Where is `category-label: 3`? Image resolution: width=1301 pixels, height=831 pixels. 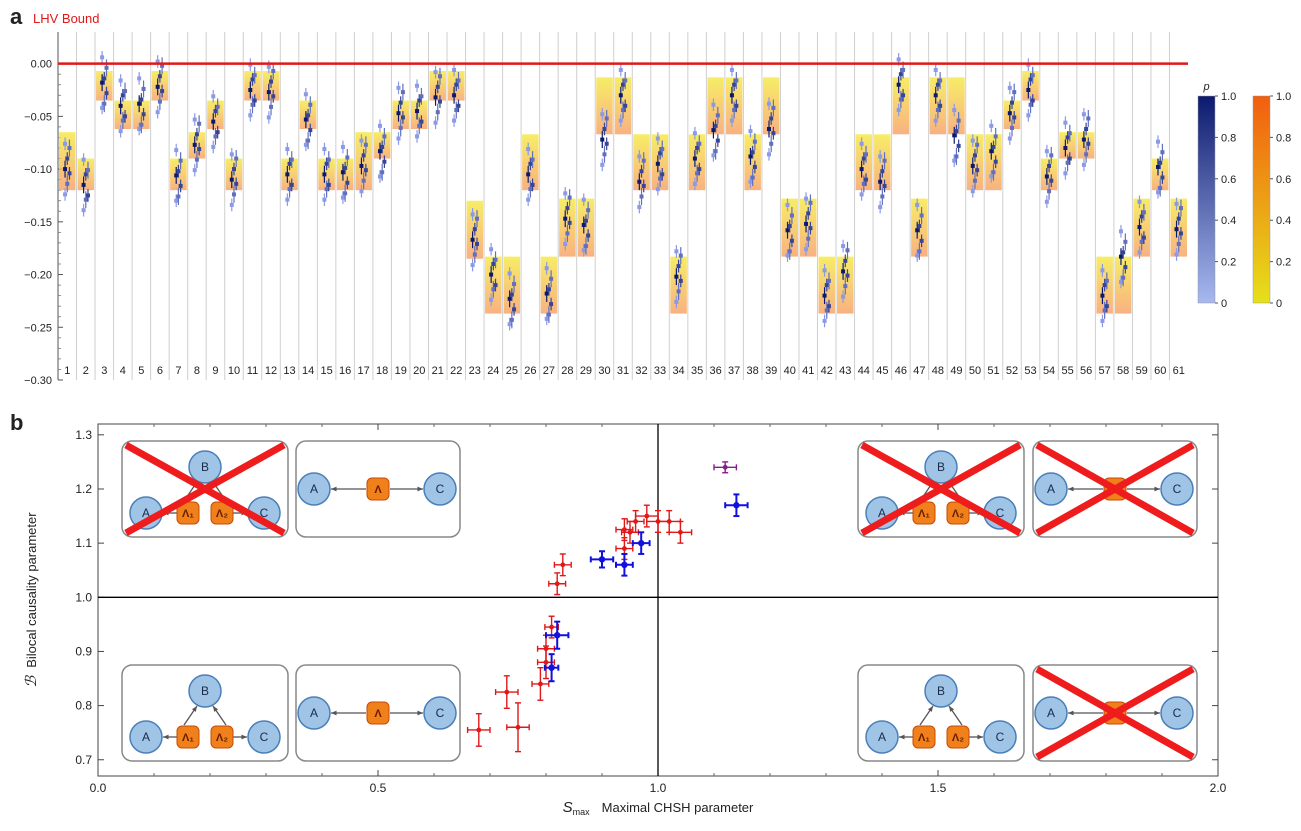
category-label: 3 is located at coordinates (104, 371).